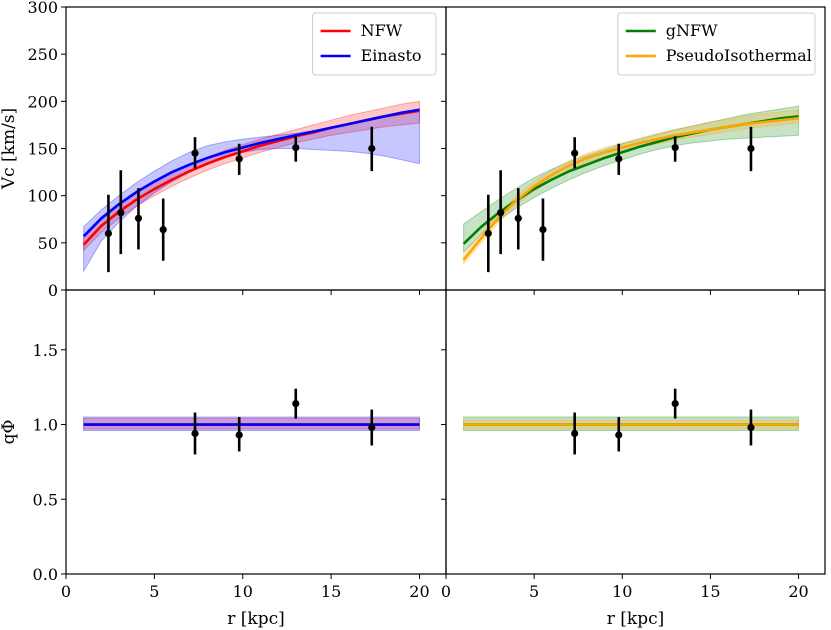 Image resolution: width=831 pixels, height=630 pixels. I want to click on y-tick-label-left-top-100: 100, so click(42, 196).